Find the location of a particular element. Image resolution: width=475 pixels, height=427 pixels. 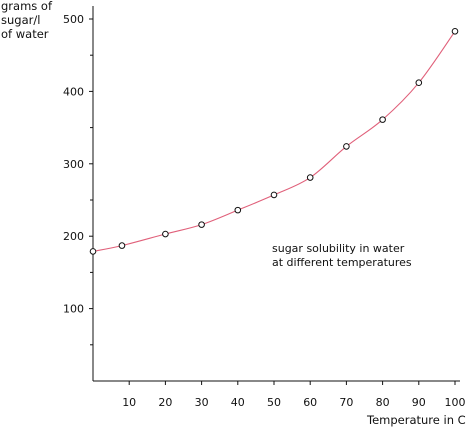

y-tick-label: 200 is located at coordinates (73, 236).